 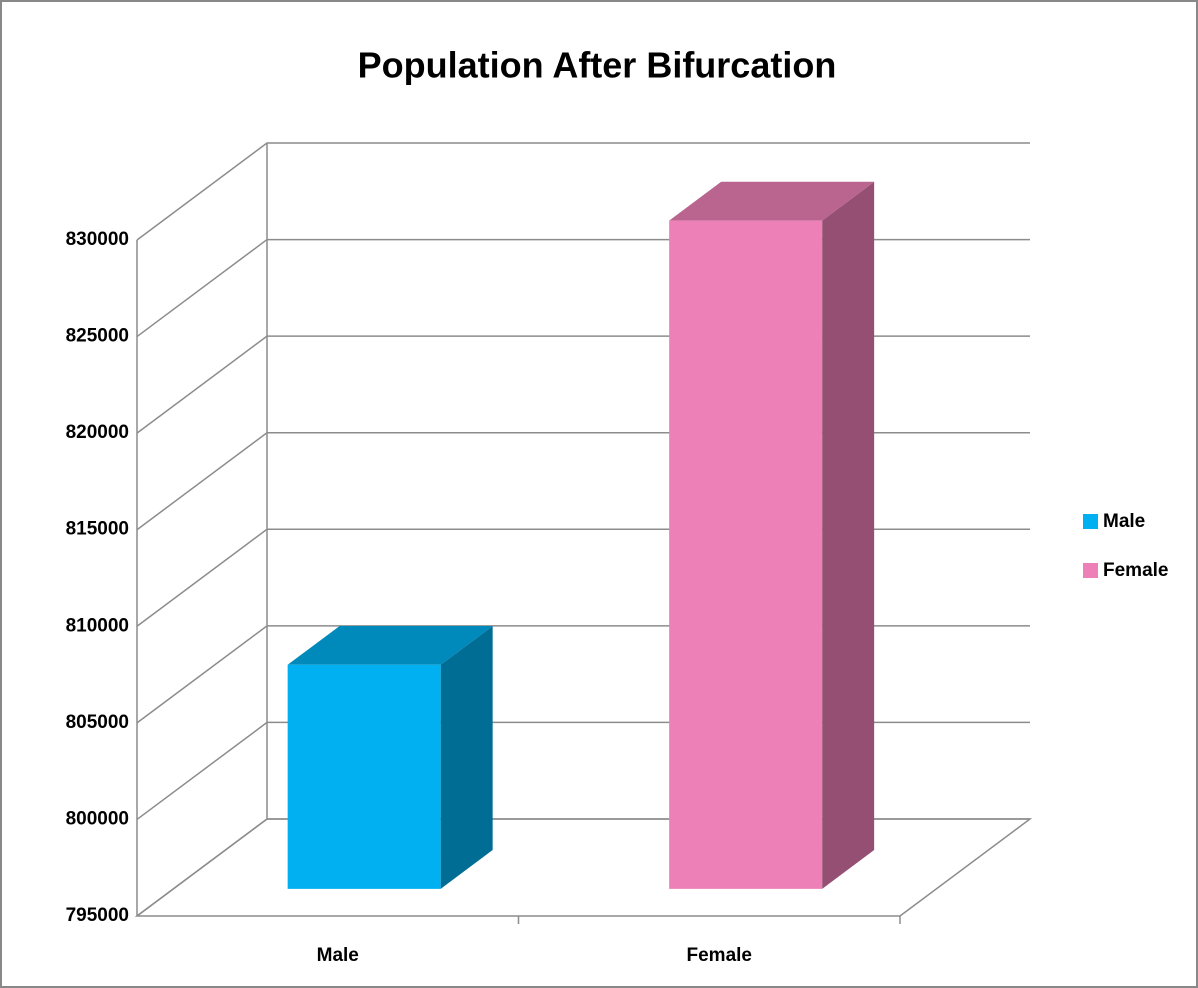 I want to click on y-tick-label: 815000, so click(x=97, y=529).